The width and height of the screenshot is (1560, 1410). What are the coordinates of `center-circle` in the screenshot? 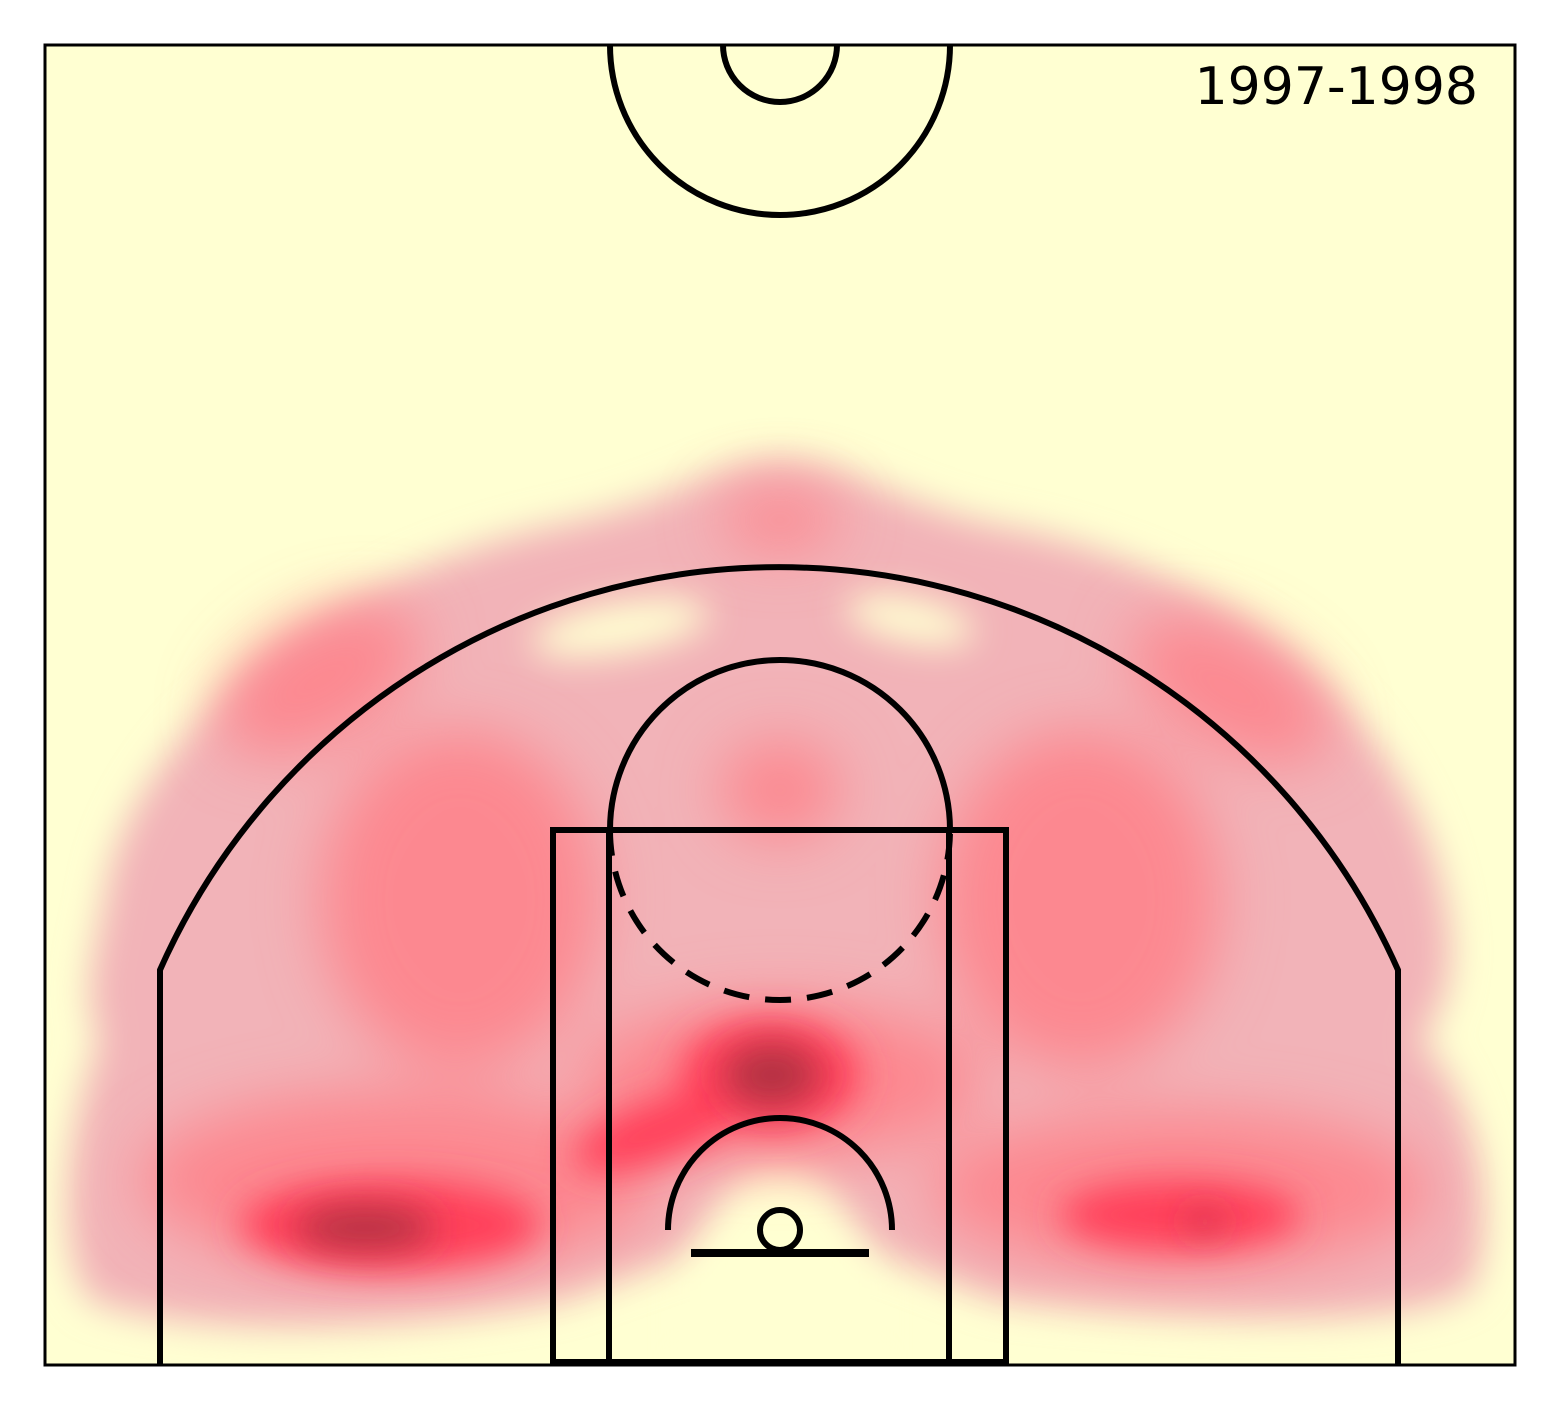 It's located at (780, 131).